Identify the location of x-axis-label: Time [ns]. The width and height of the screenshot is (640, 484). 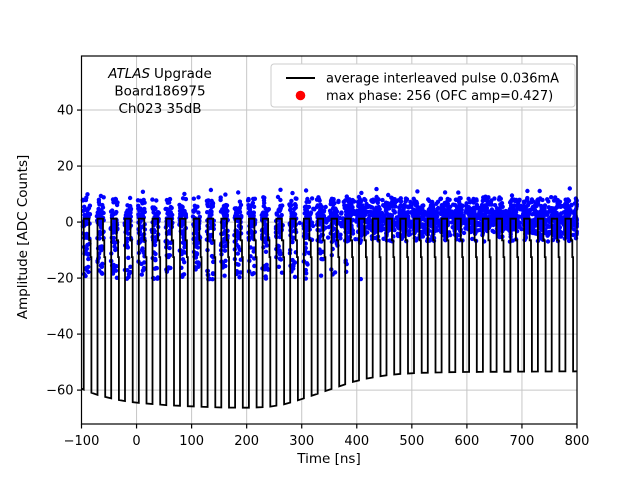
(328, 459).